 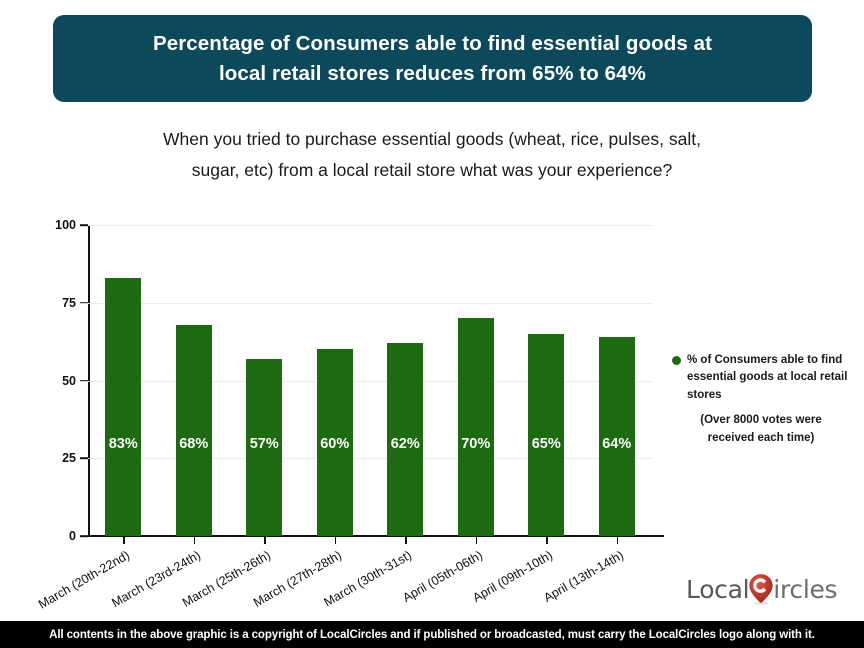 What do you see at coordinates (69, 380) in the screenshot?
I see `y-tick-value: 50` at bounding box center [69, 380].